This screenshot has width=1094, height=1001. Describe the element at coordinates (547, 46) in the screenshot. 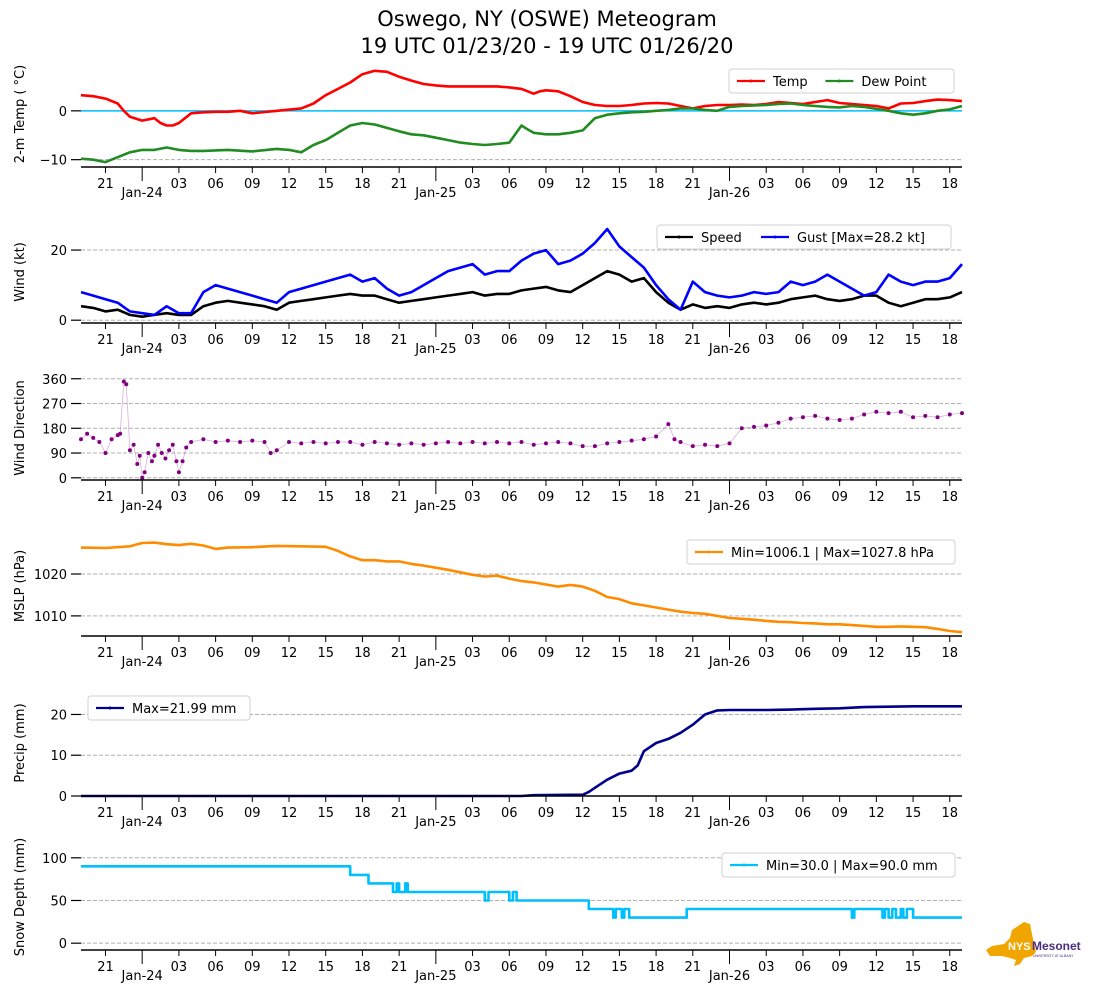

I see `chart-title-line2: 19 UTC 01/23/20 - 19 UTC 01/26/20` at that location.